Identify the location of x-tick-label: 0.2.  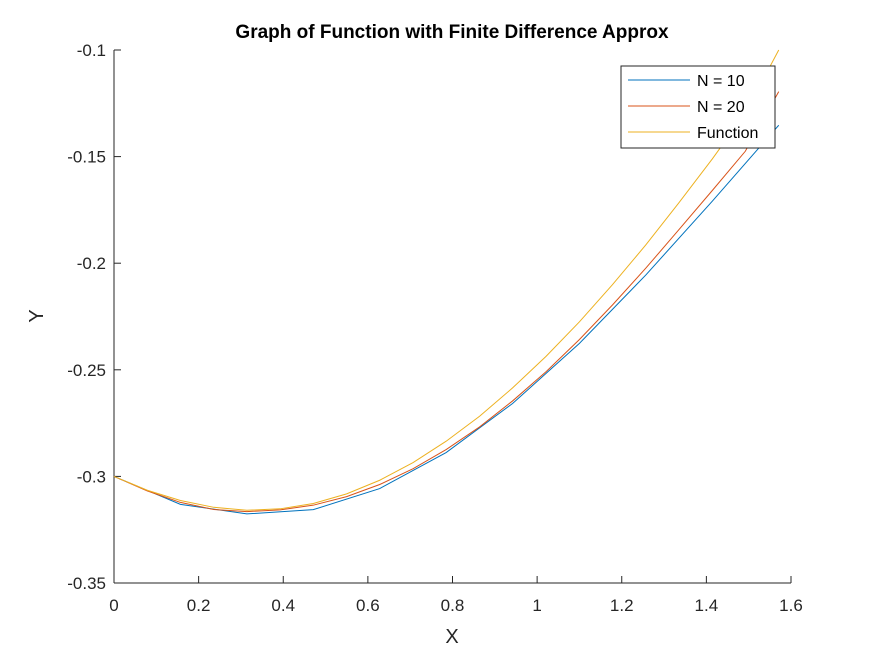
(199, 605).